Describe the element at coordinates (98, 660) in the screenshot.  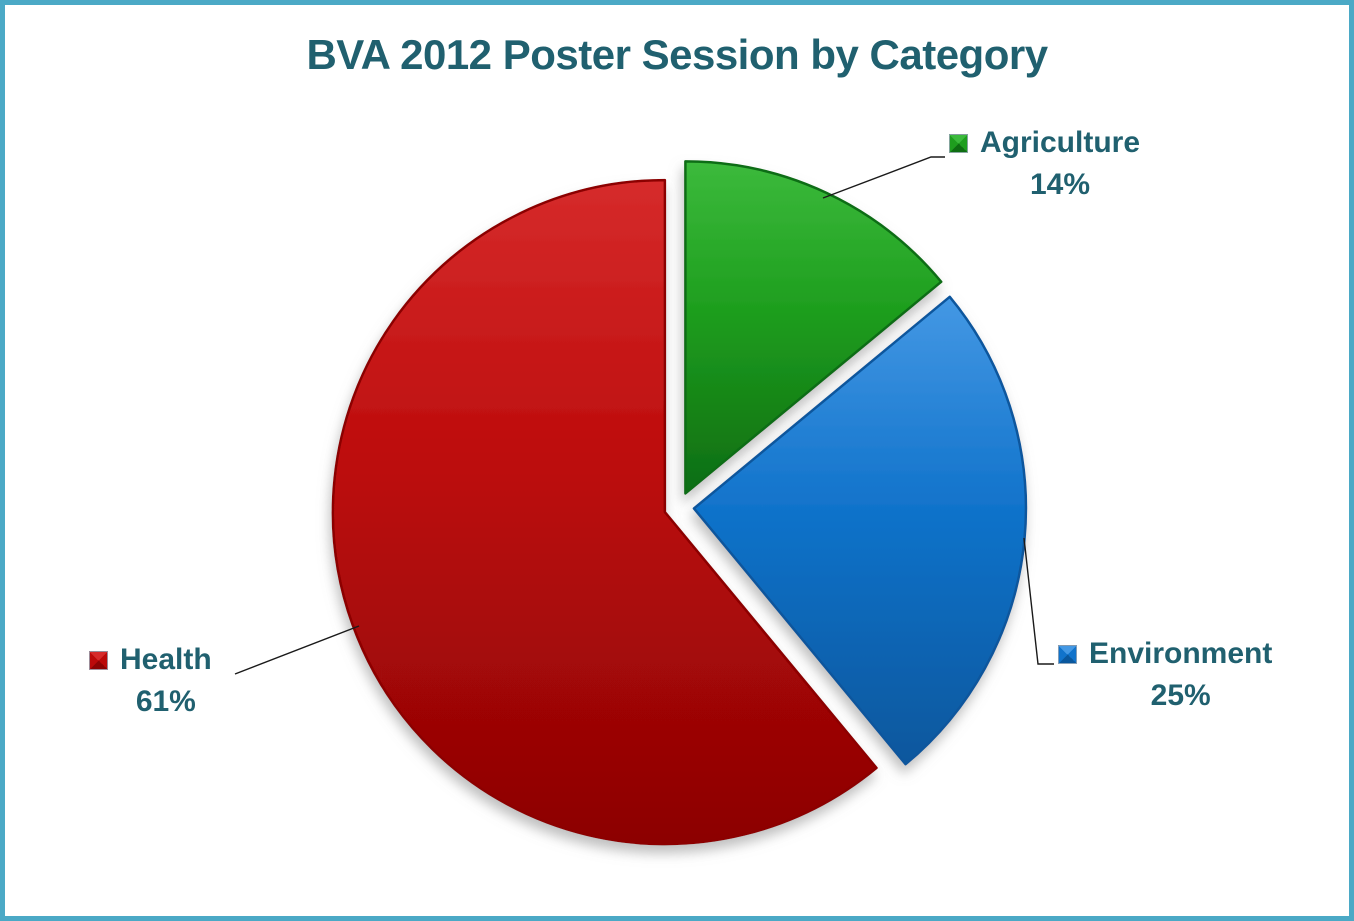
I see `legend-marker-health` at that location.